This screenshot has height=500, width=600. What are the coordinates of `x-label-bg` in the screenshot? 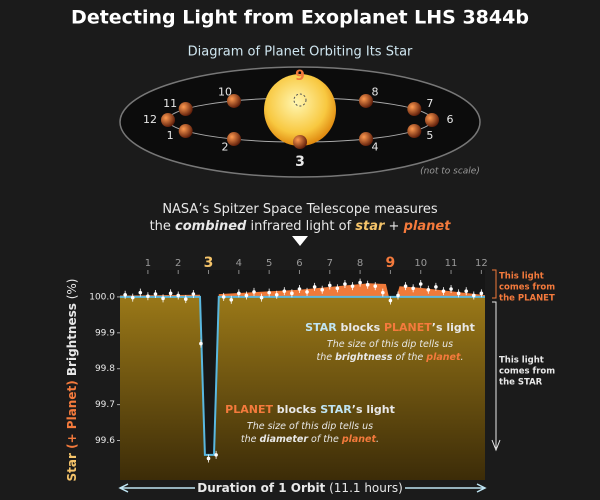 It's located at (300, 488).